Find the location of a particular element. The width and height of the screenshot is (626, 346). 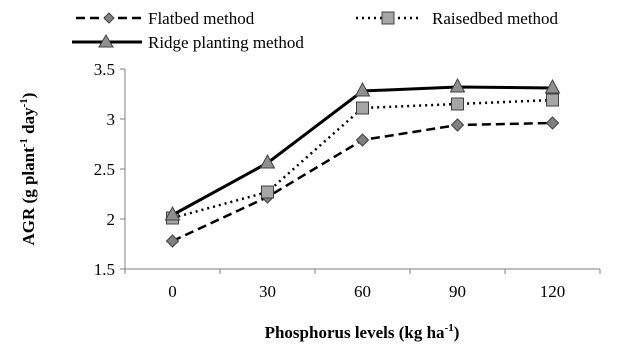

legend-marker-raisedbed is located at coordinates (388, 18).